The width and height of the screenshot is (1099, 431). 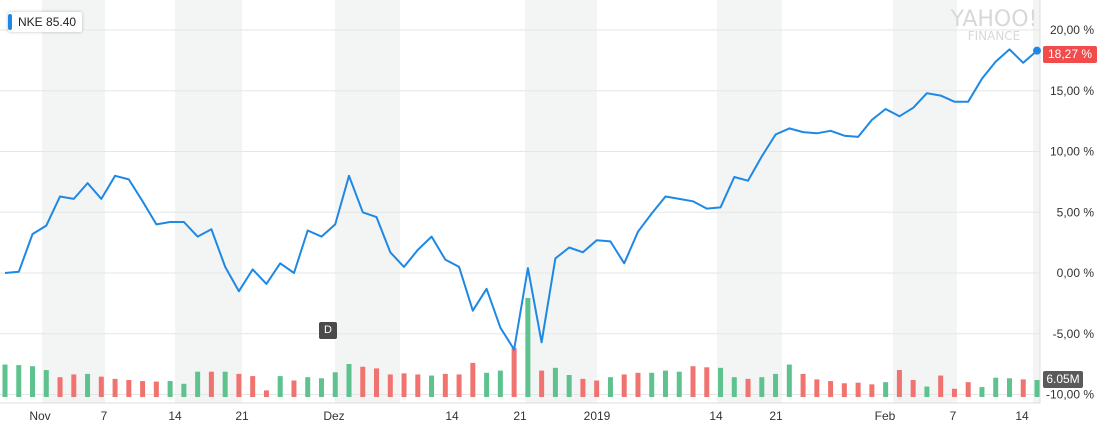 I want to click on price-badge: 18,27 %, so click(x=1070, y=54).